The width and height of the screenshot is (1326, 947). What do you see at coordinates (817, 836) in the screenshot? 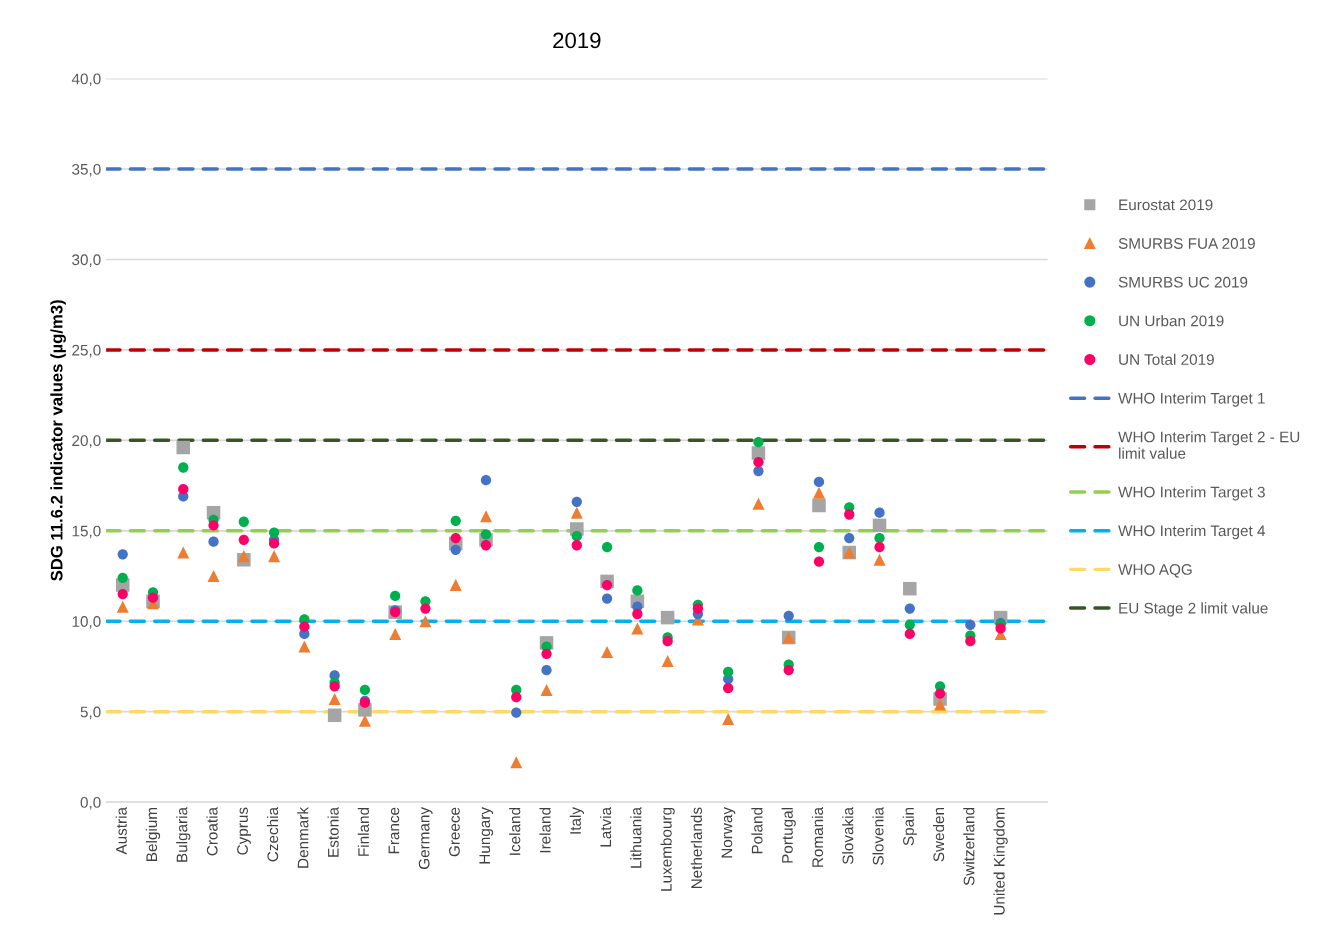
I see `x-tick-label: Romania` at bounding box center [817, 836].